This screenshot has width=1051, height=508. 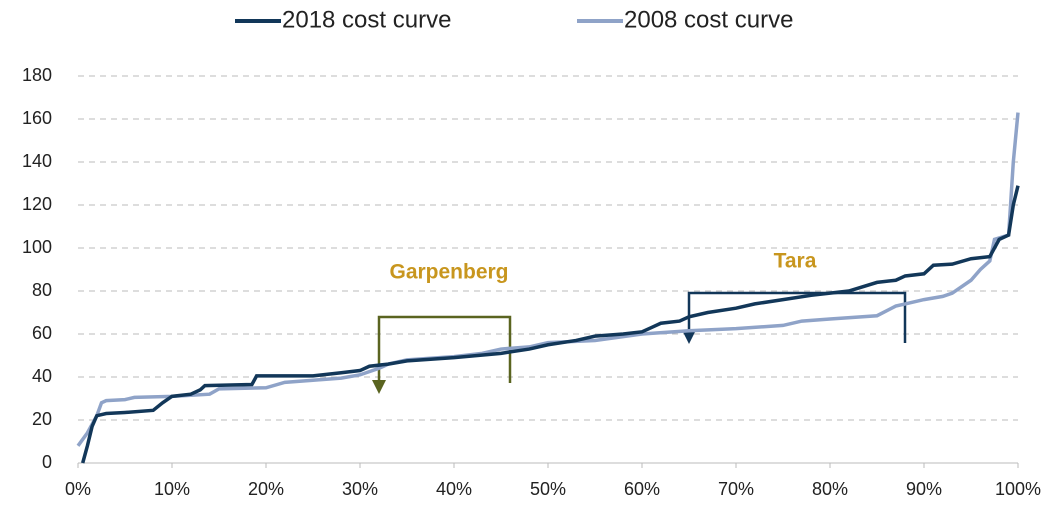 What do you see at coordinates (78, 489) in the screenshot?
I see `x-tick-label: 0%` at bounding box center [78, 489].